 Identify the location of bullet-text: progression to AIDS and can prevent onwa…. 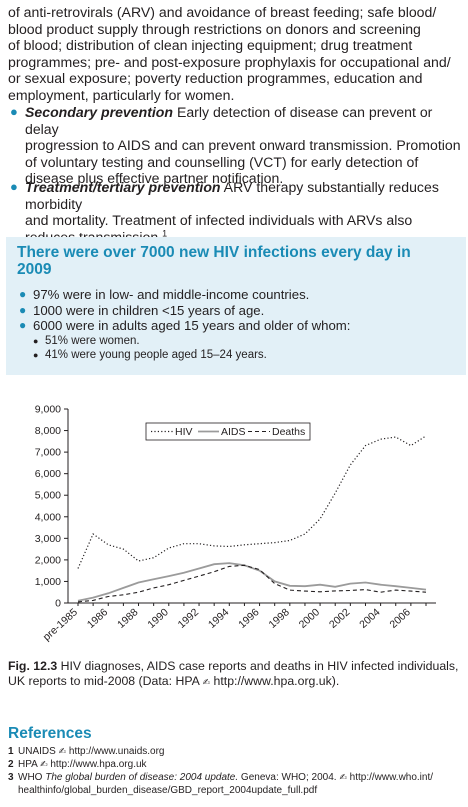
(243, 145).